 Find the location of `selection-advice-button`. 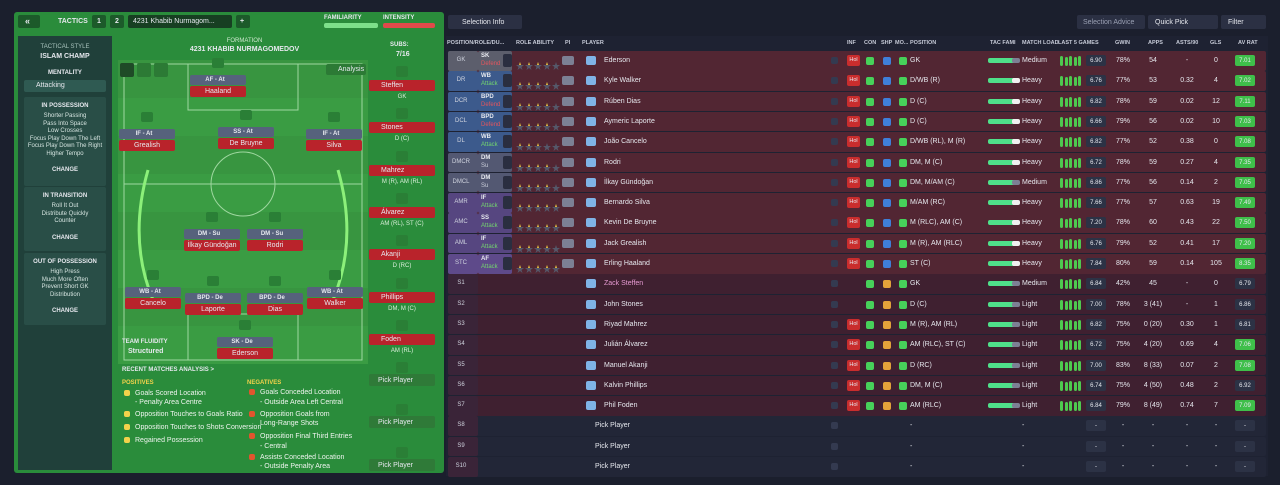

selection-advice-button is located at coordinates (1111, 22).